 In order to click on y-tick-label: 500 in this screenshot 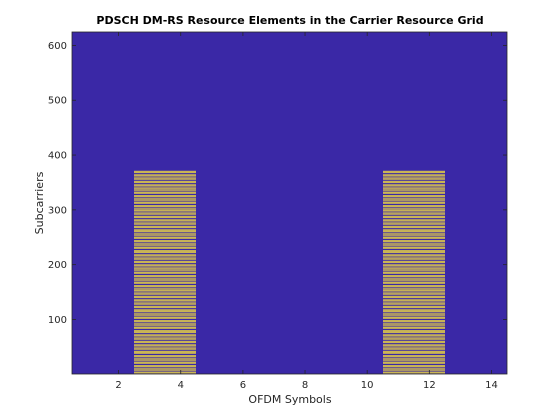, I will do `click(57, 101)`.